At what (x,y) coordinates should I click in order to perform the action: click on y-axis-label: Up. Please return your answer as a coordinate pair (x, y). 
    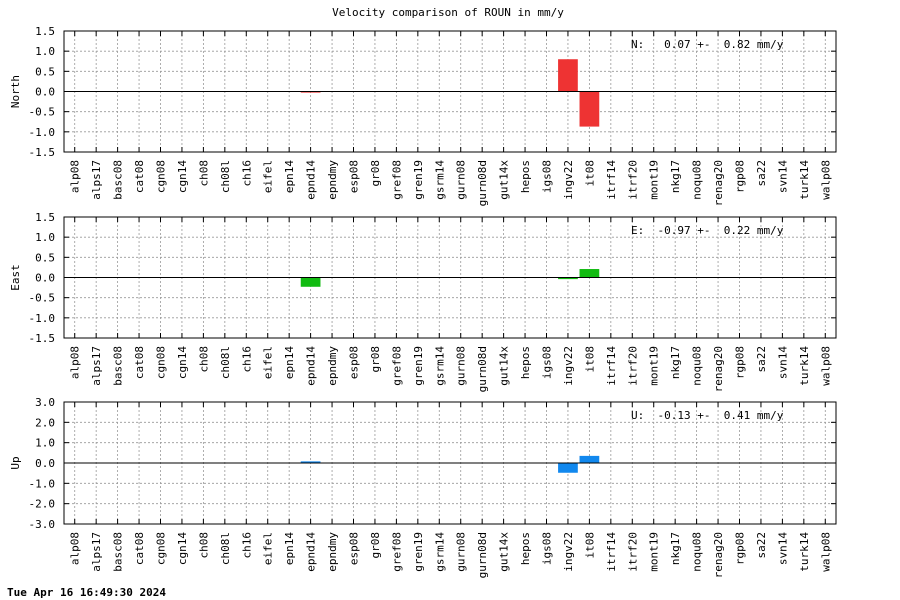
    Looking at the image, I should click on (15, 462).